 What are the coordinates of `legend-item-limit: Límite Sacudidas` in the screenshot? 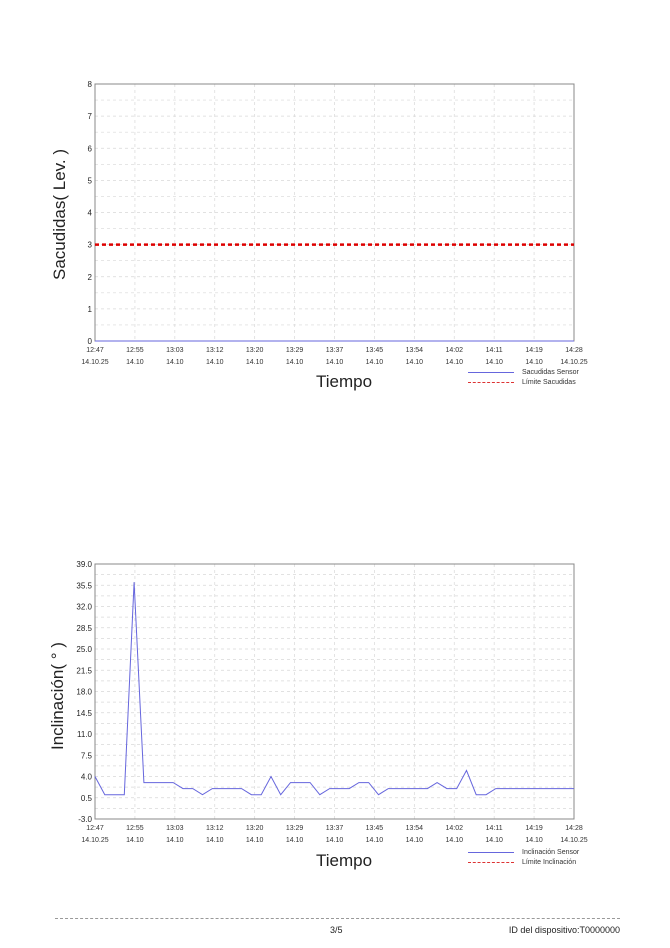 It's located at (523, 382).